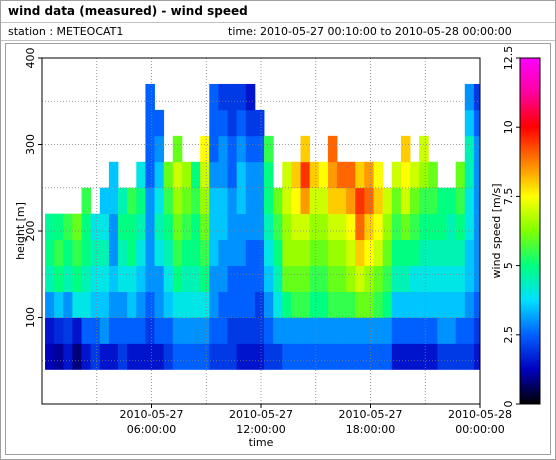 This screenshot has height=460, width=556. I want to click on x-axis-label: time, so click(261, 442).